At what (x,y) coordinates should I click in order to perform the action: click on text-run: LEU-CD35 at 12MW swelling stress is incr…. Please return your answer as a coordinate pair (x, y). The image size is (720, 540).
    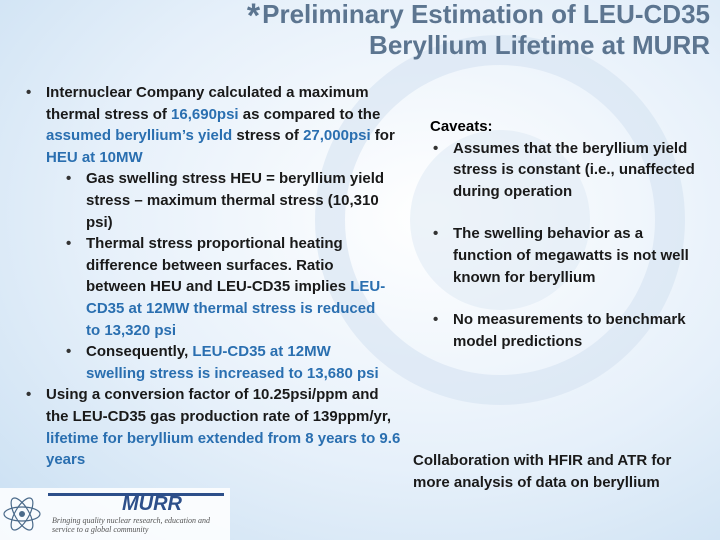
    Looking at the image, I should click on (232, 362).